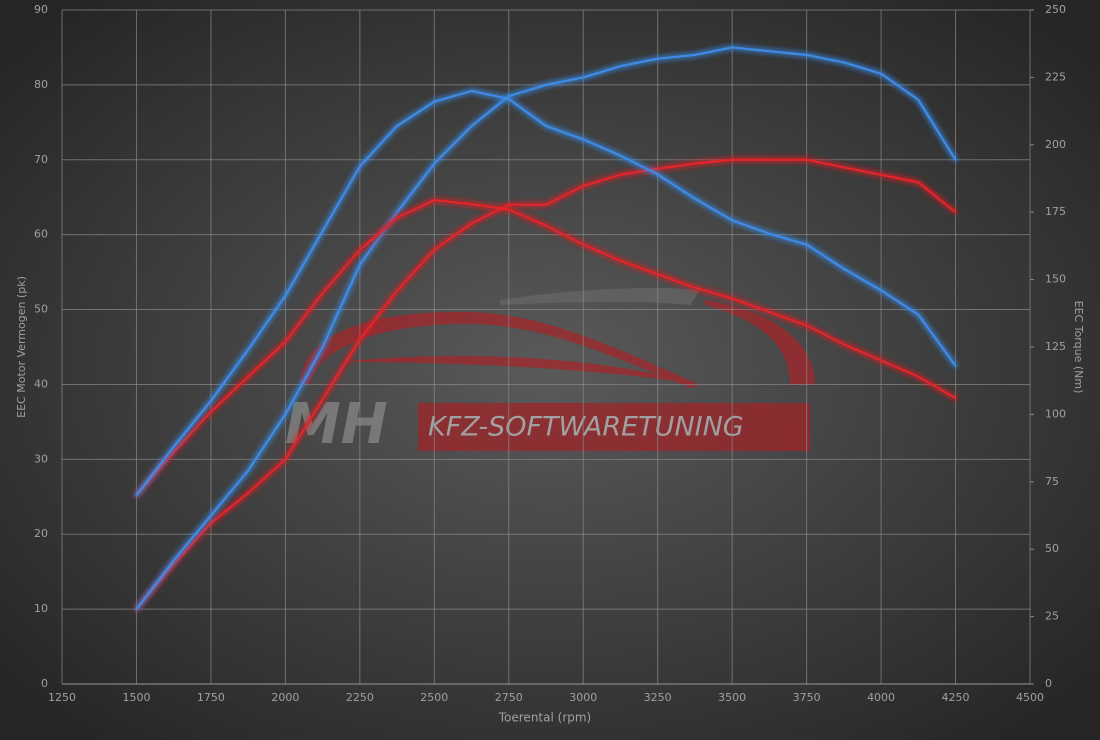 The width and height of the screenshot is (1100, 740). What do you see at coordinates (1048, 683) in the screenshot?
I see `y2-tick-label: 0` at bounding box center [1048, 683].